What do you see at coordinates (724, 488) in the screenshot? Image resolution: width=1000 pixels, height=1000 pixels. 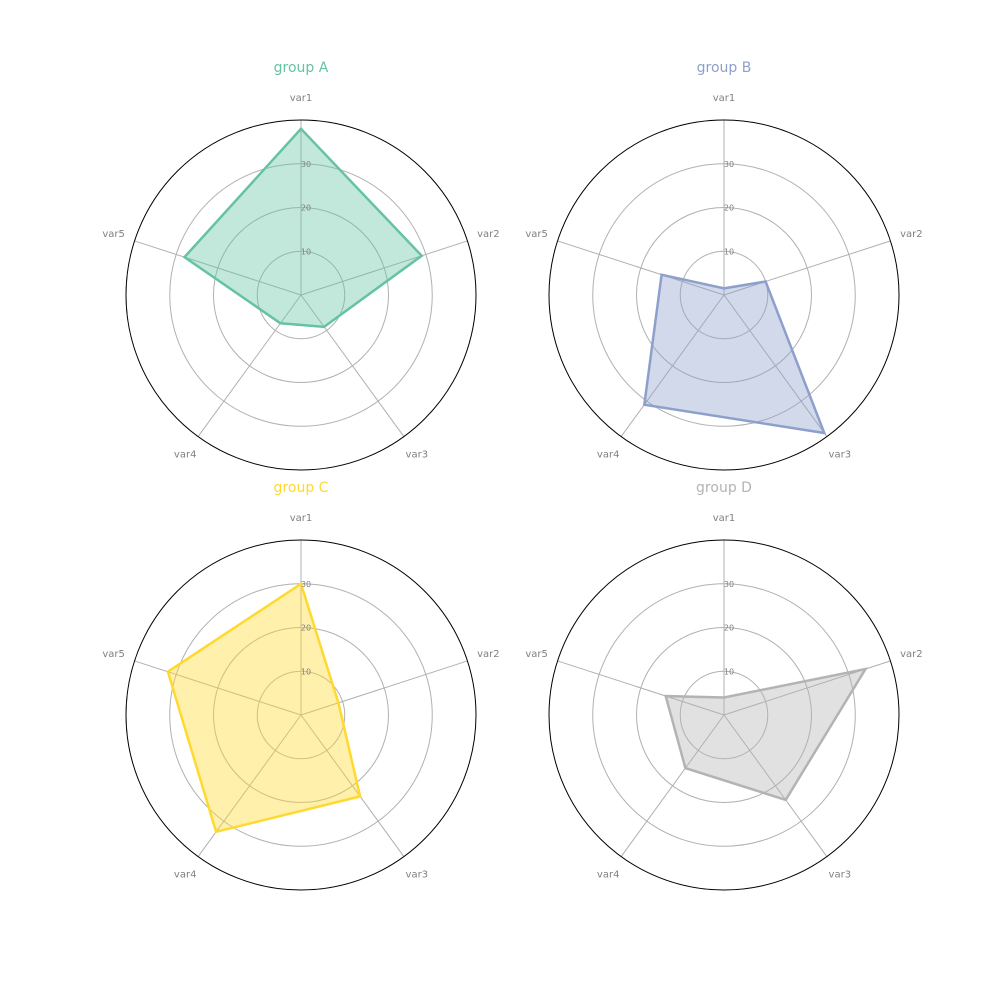 I see `chart-title: group D` at bounding box center [724, 488].